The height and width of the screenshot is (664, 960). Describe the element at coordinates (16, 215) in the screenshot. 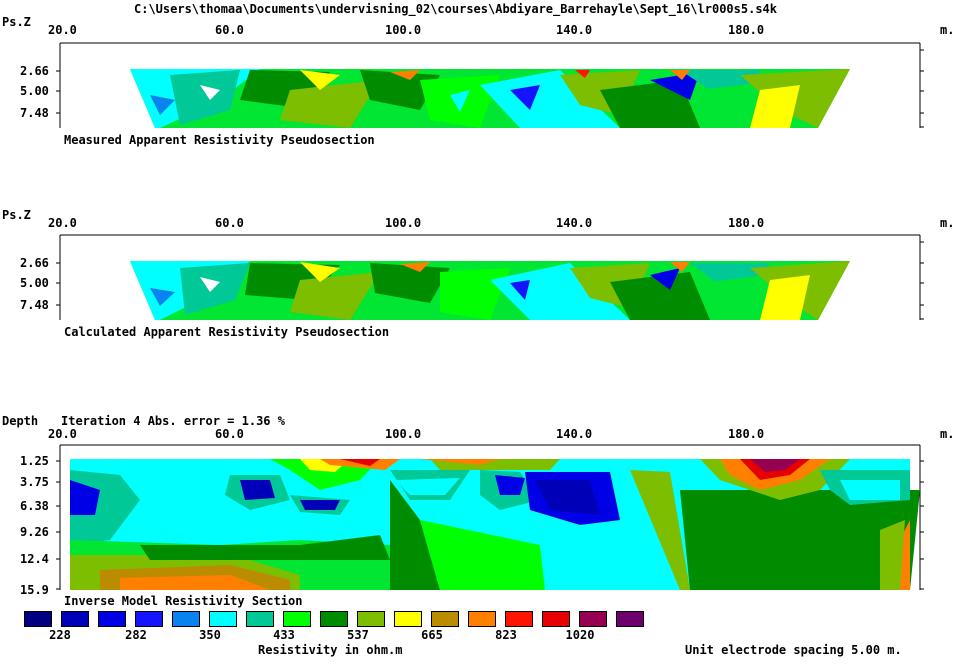

I see `calculated-axis-label: Ps.Z` at that location.